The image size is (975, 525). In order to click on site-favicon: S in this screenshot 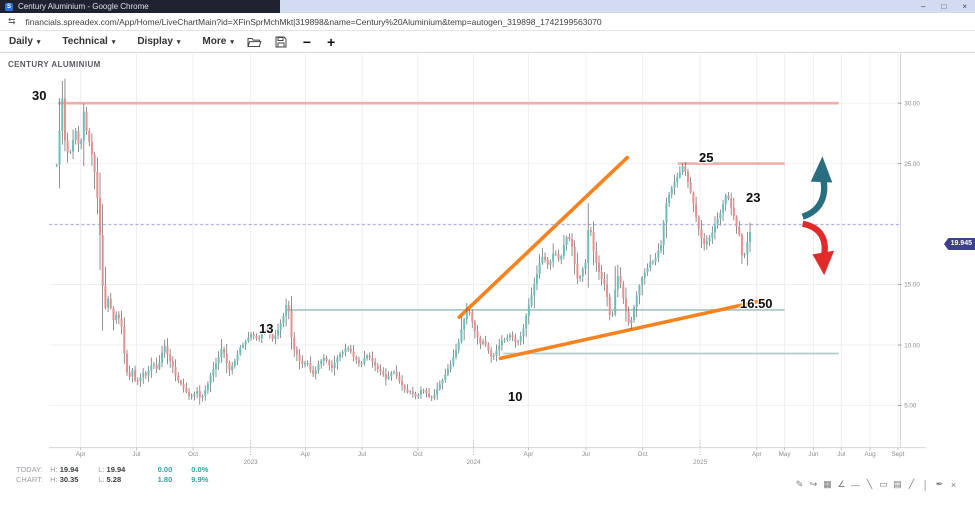, I will do `click(9, 6)`.